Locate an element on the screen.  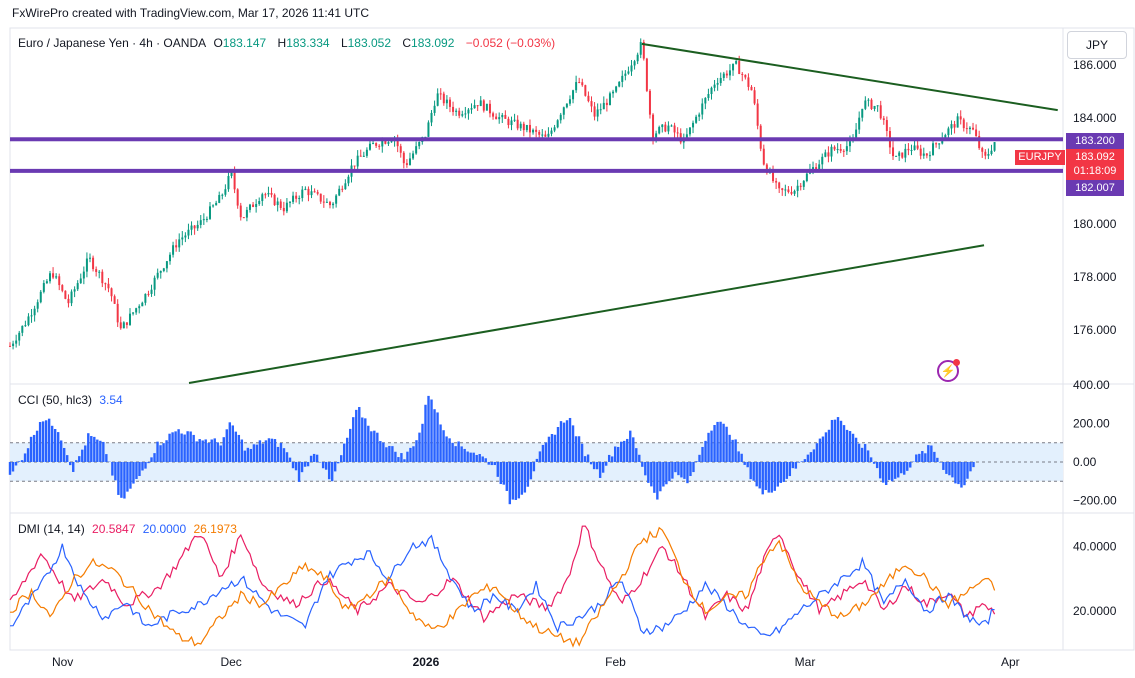
currency-button: JPY is located at coordinates (1097, 45).